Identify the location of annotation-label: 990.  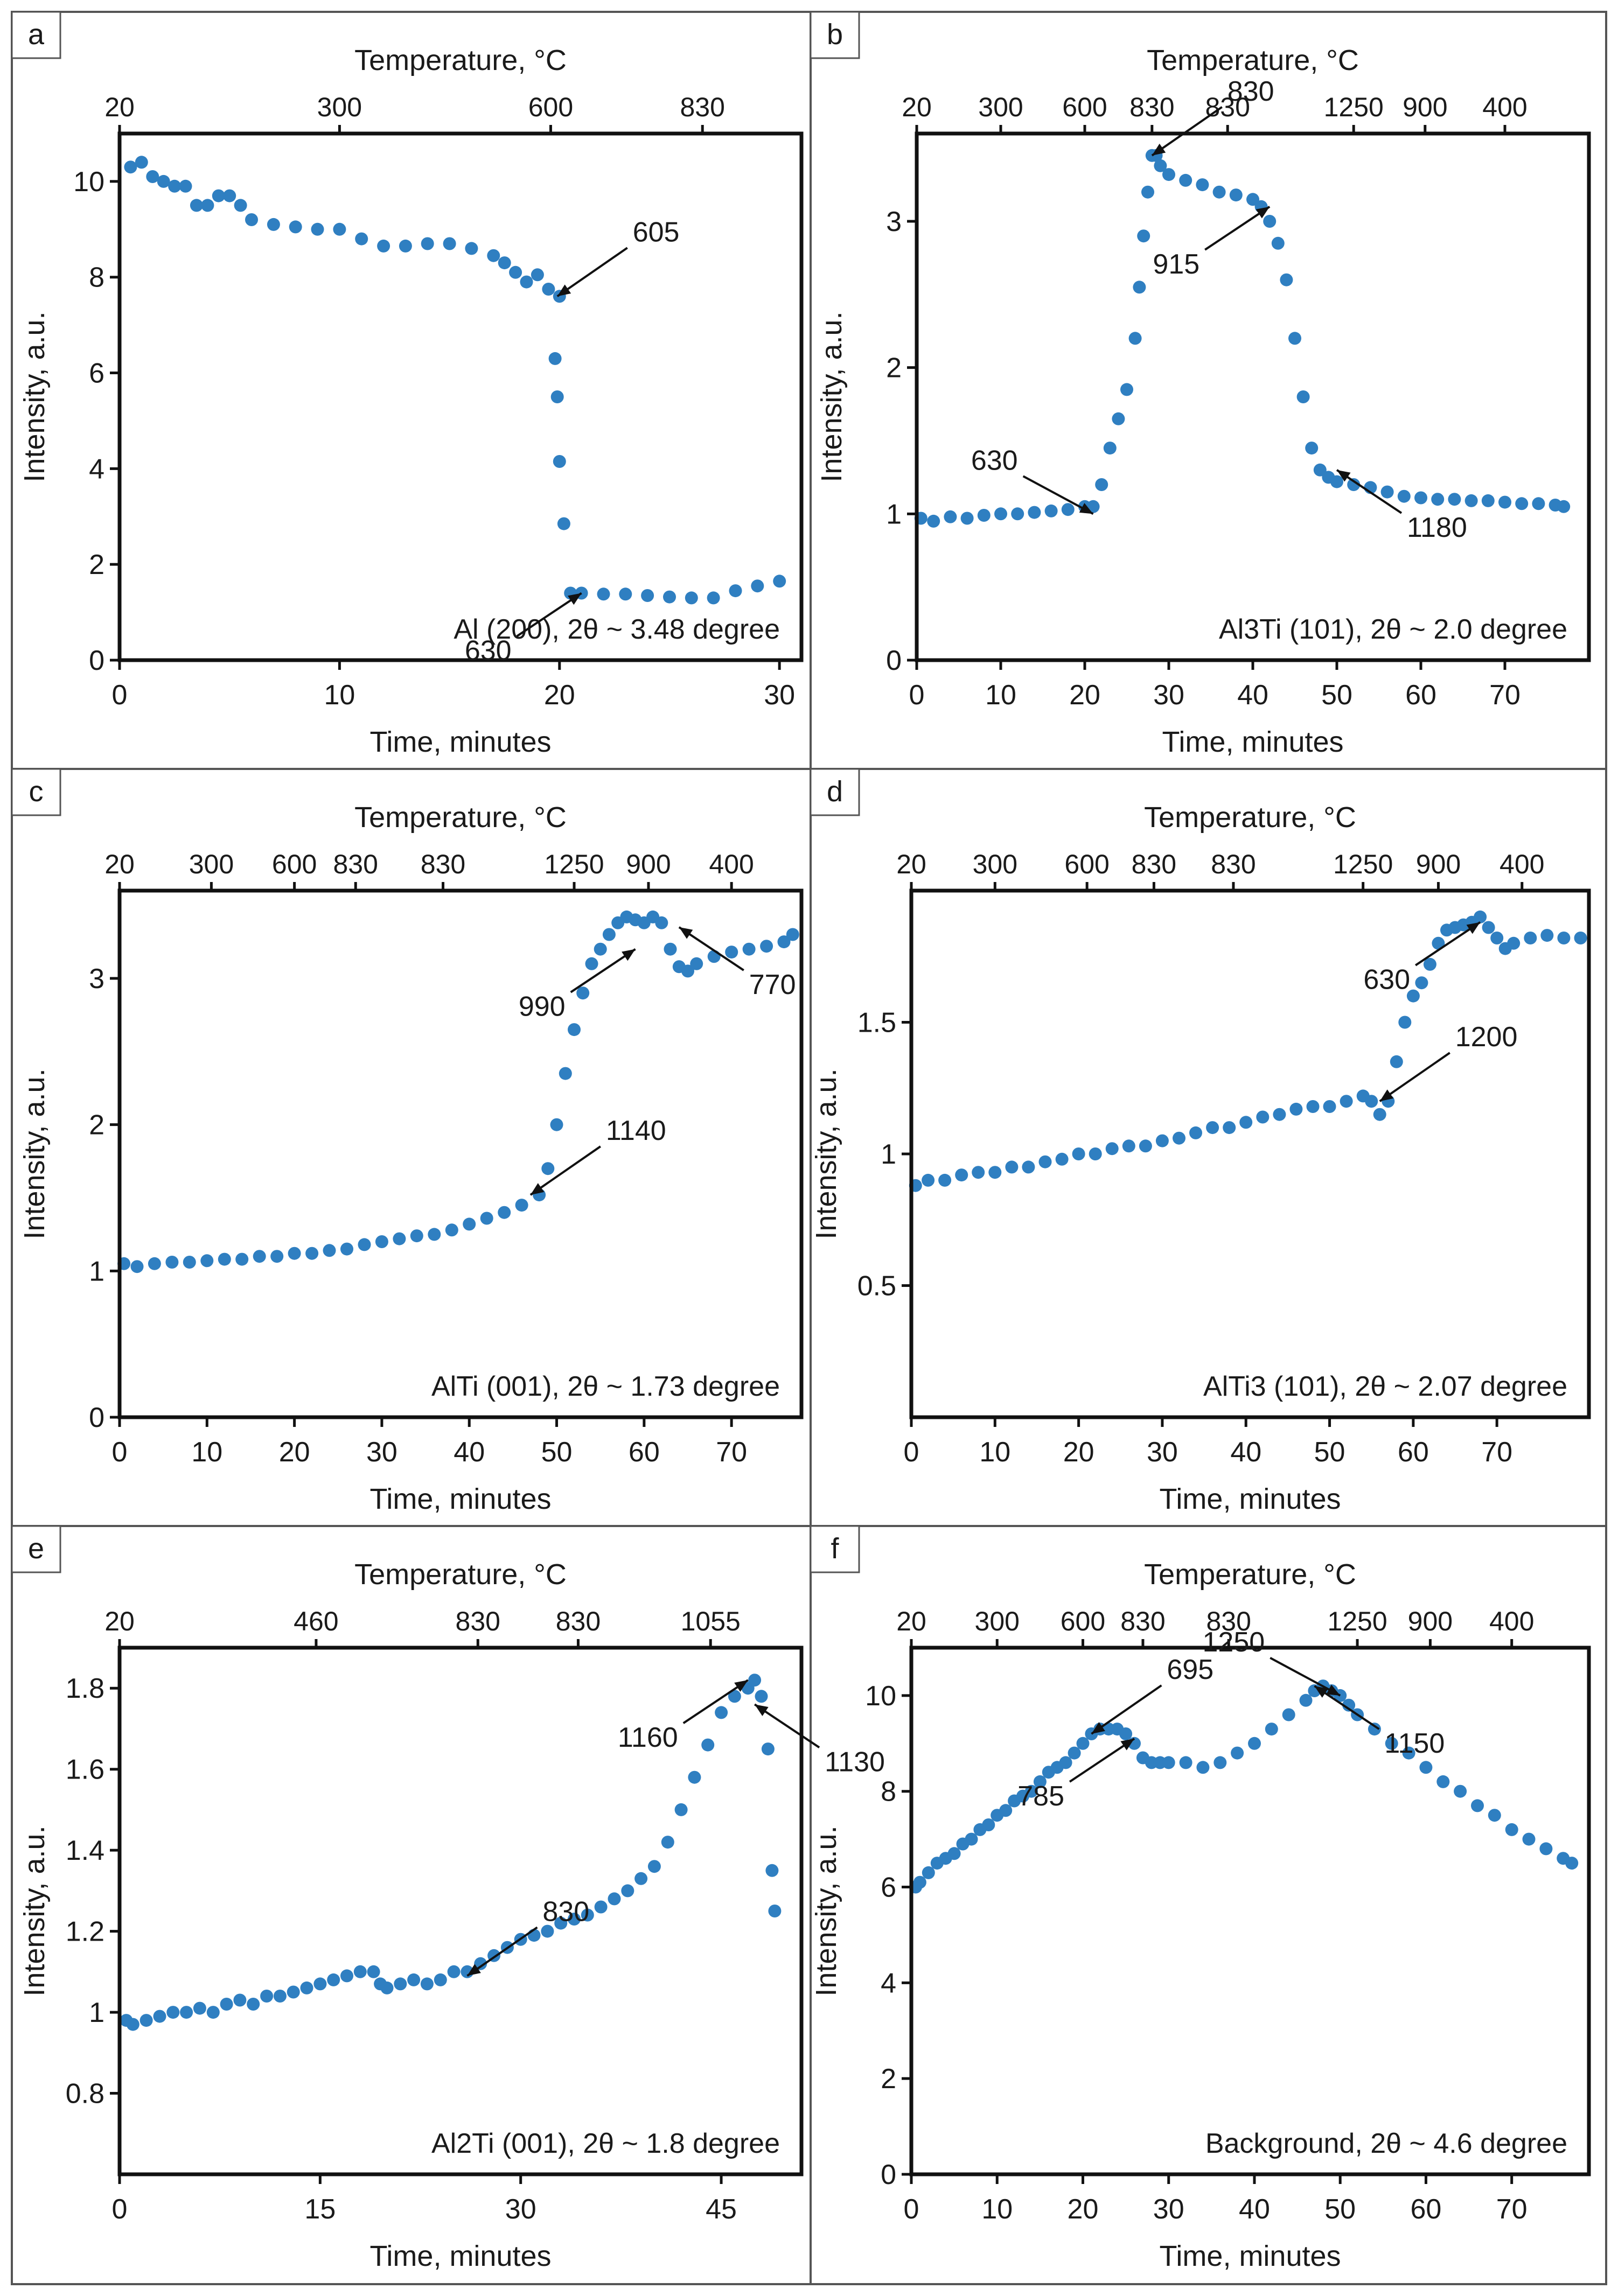
(542, 1007).